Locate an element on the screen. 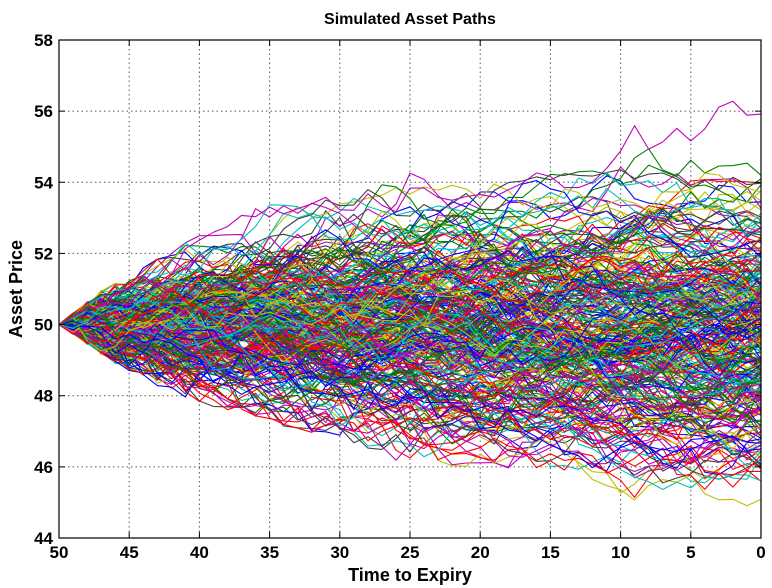 This screenshot has height=588, width=772. x-tick-label: 35 is located at coordinates (269, 552).